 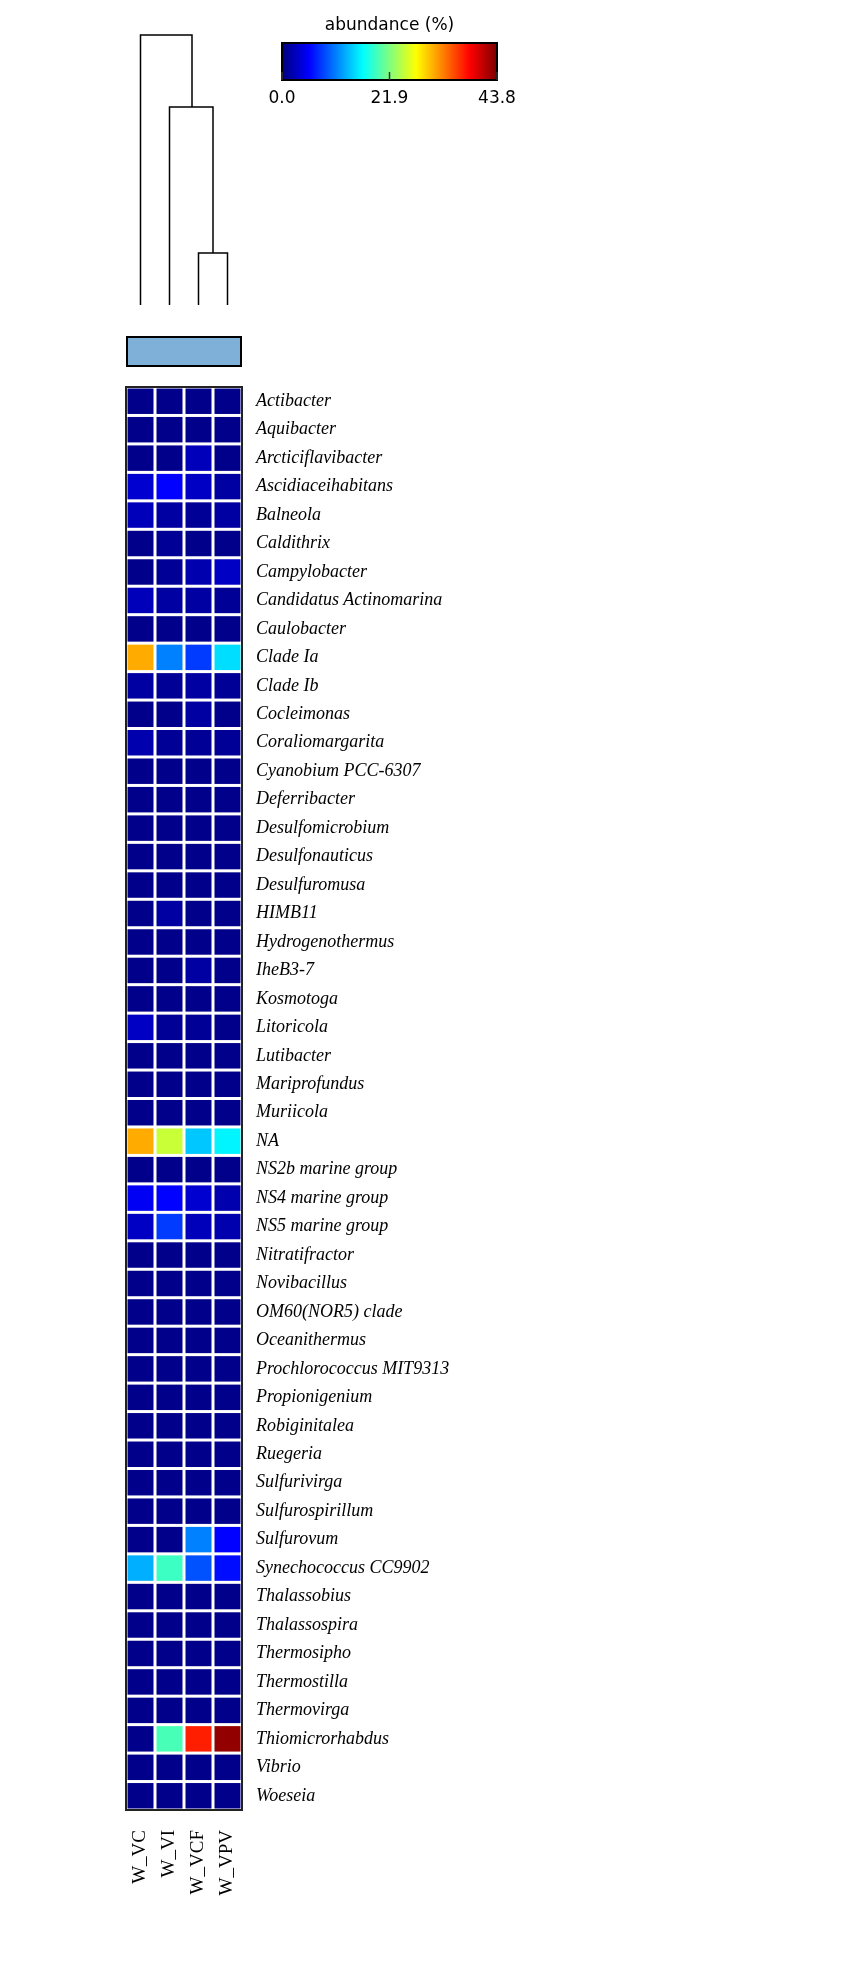 What do you see at coordinates (349, 599) in the screenshot?
I see `y-tick-label: Candidatus Actinomarina` at bounding box center [349, 599].